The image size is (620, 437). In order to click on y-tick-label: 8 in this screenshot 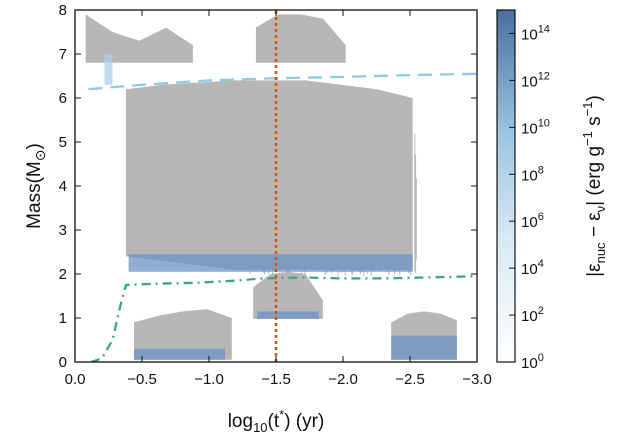, I will do `click(63, 10)`.